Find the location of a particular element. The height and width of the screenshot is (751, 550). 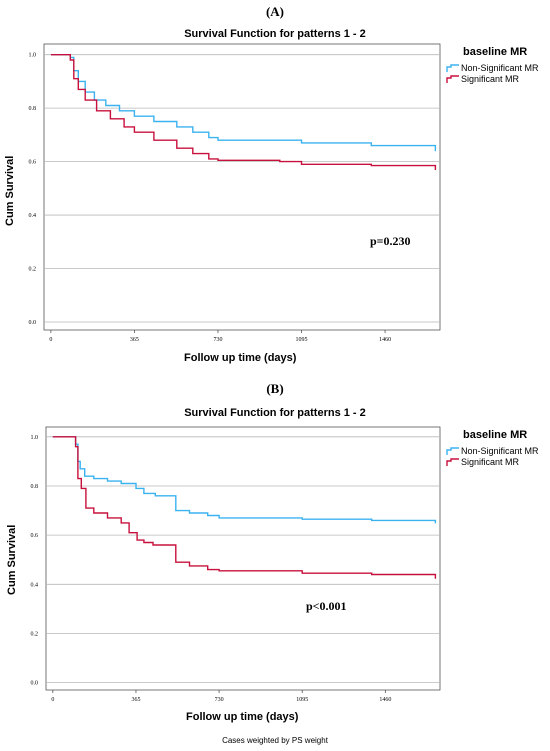

panel-label: (B) is located at coordinates (275, 388).